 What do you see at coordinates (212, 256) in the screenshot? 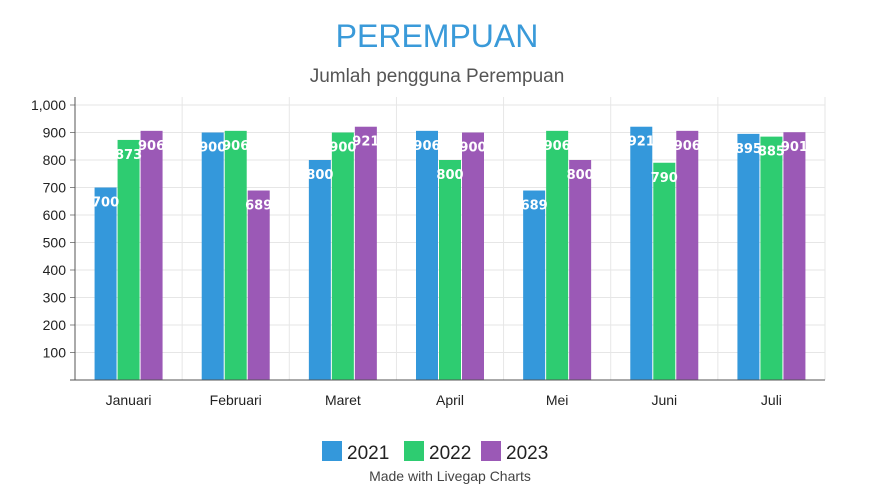
I see `bar-2021-februari` at bounding box center [212, 256].